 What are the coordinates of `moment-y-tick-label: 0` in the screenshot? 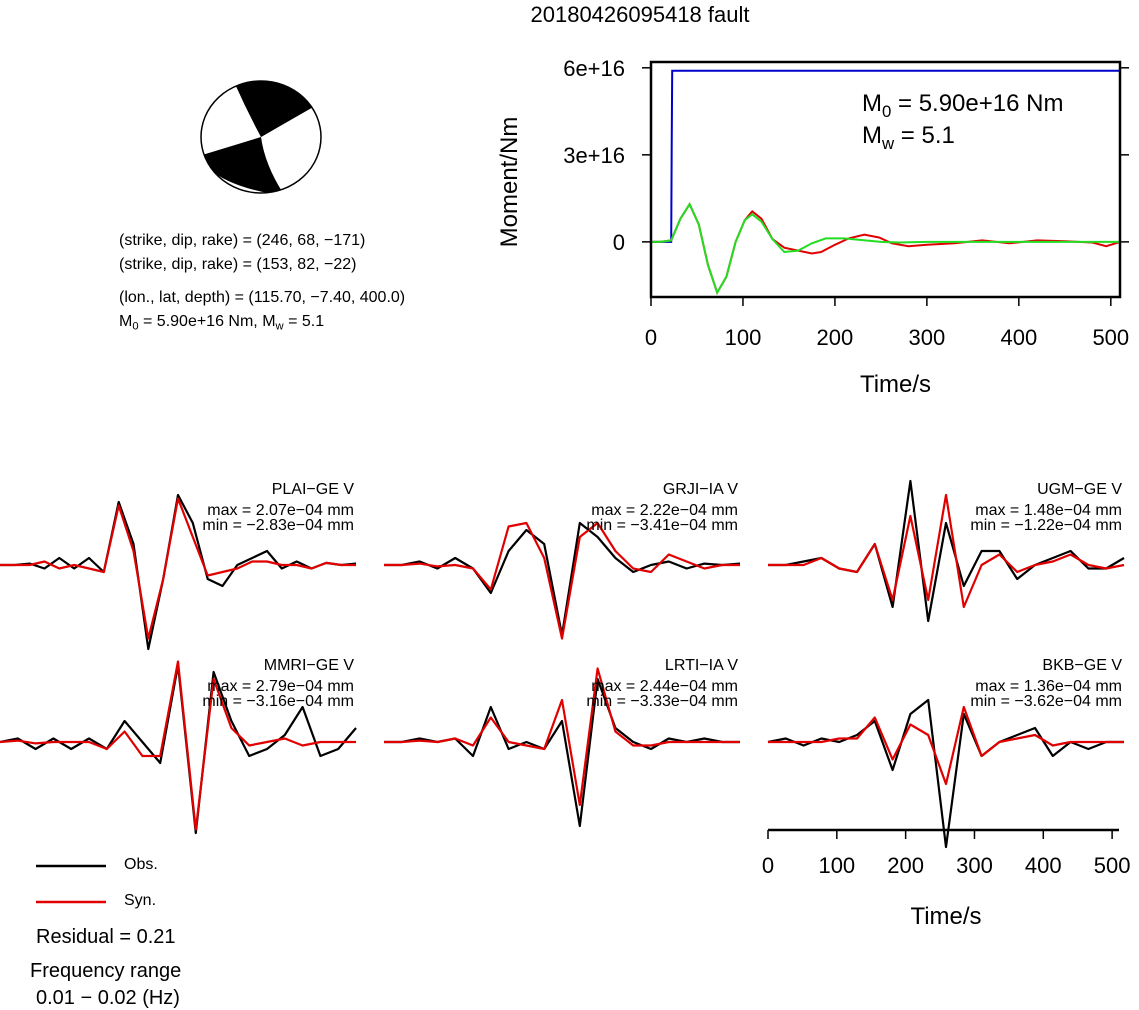 It's located at (619, 242).